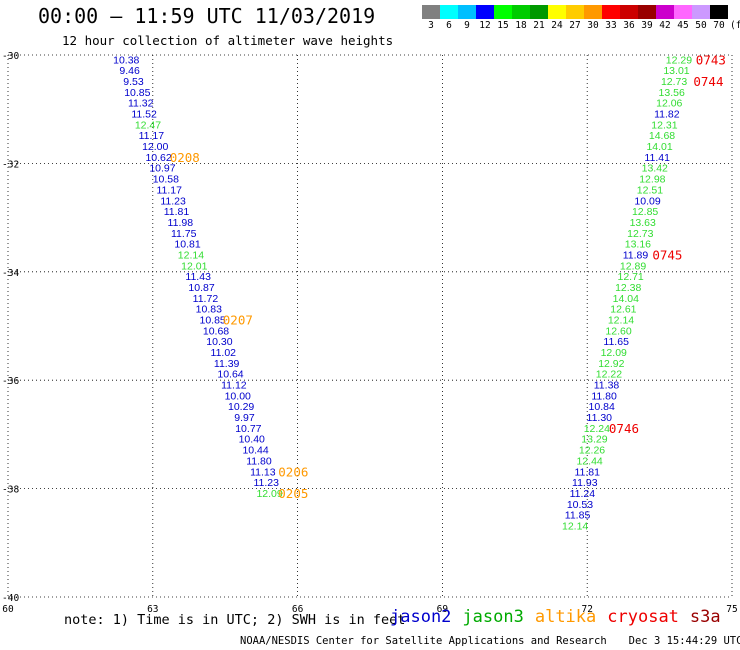  I want to click on track-east-value: 11.41, so click(657, 158).